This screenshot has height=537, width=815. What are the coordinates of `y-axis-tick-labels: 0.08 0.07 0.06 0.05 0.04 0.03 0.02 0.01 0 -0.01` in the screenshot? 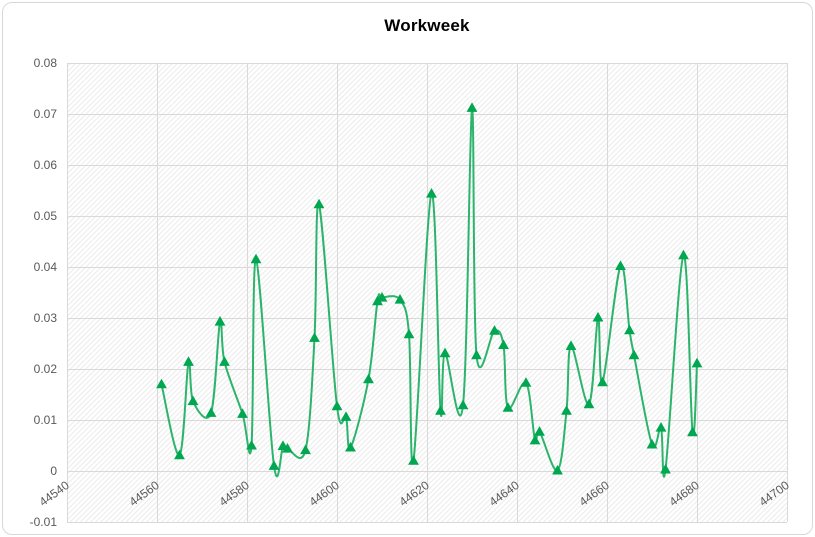 It's located at (44, 292).